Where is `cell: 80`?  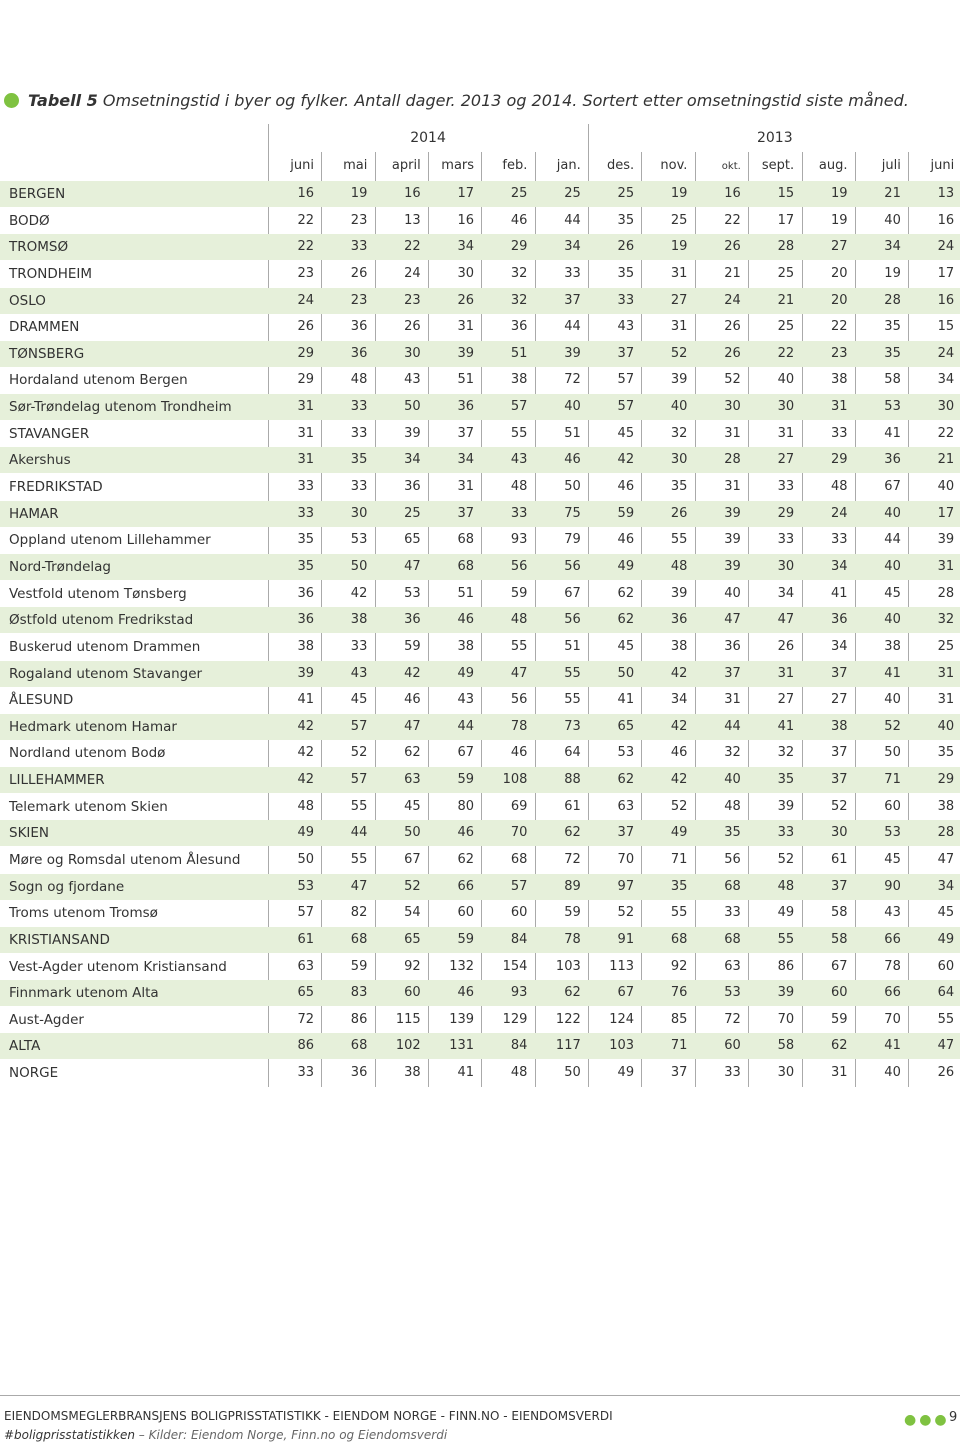
cell: 80 is located at coordinates (466, 806).